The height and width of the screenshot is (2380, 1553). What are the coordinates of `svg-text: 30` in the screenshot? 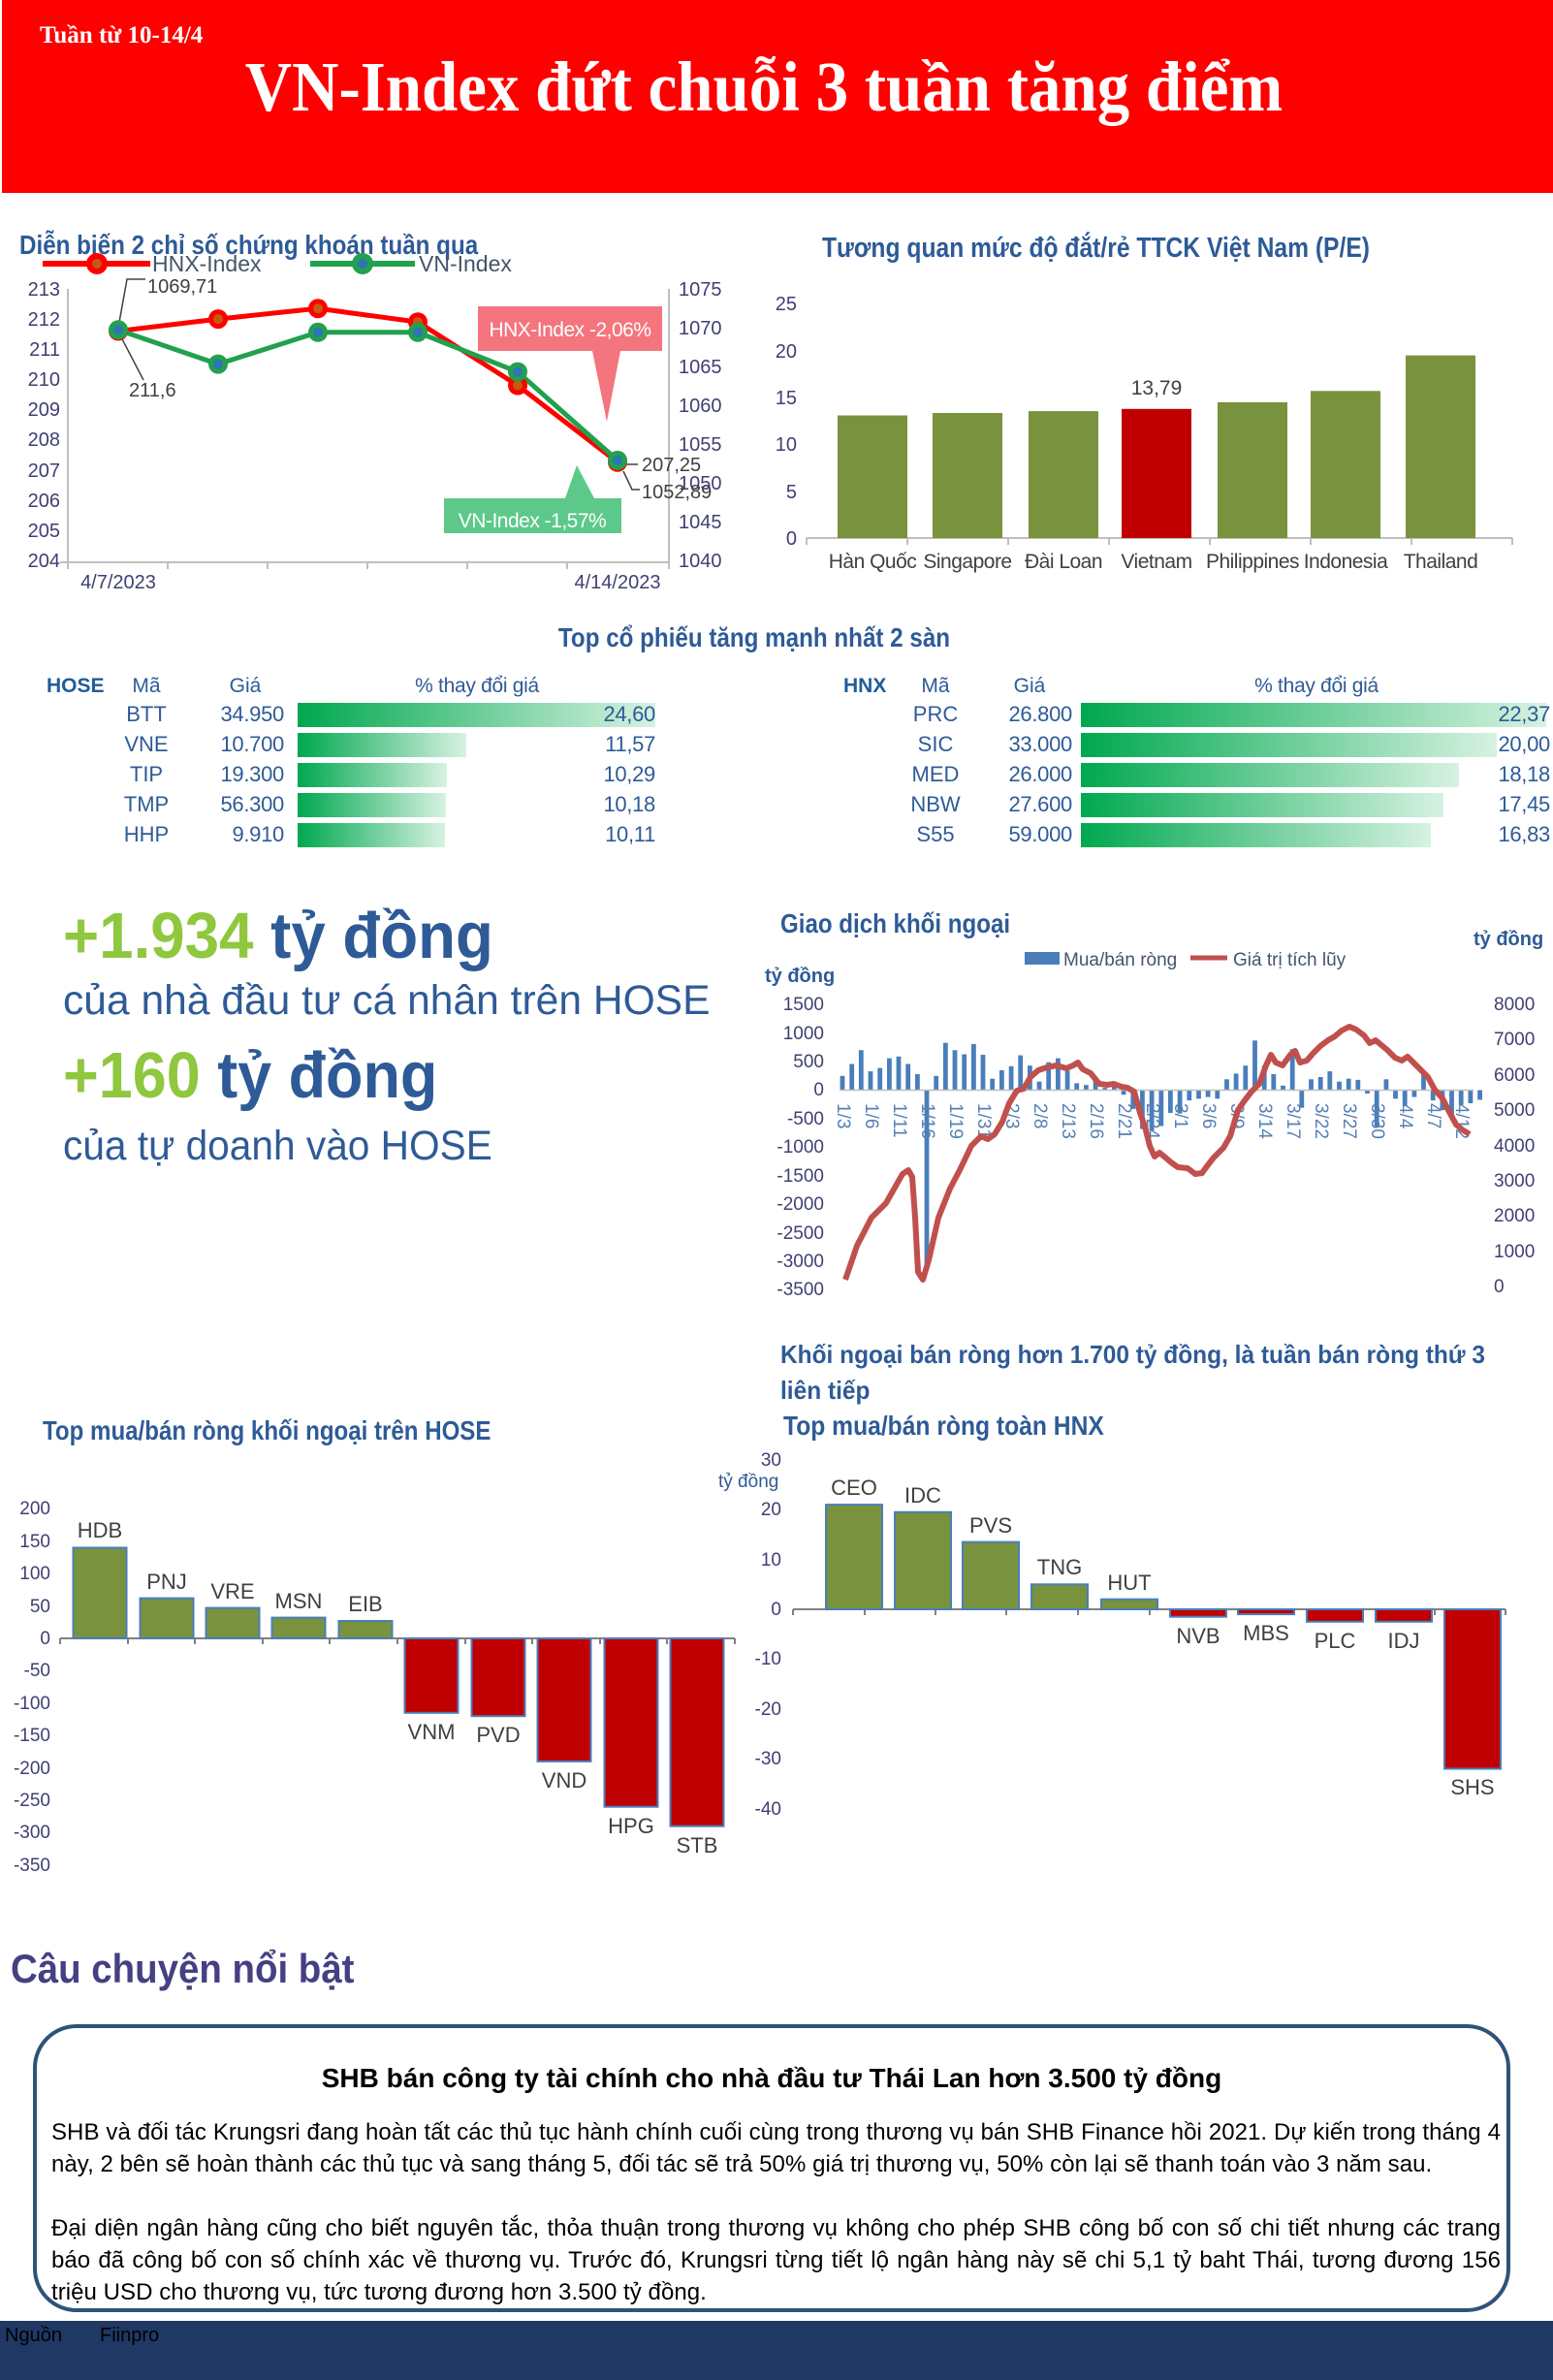 It's located at (771, 1460).